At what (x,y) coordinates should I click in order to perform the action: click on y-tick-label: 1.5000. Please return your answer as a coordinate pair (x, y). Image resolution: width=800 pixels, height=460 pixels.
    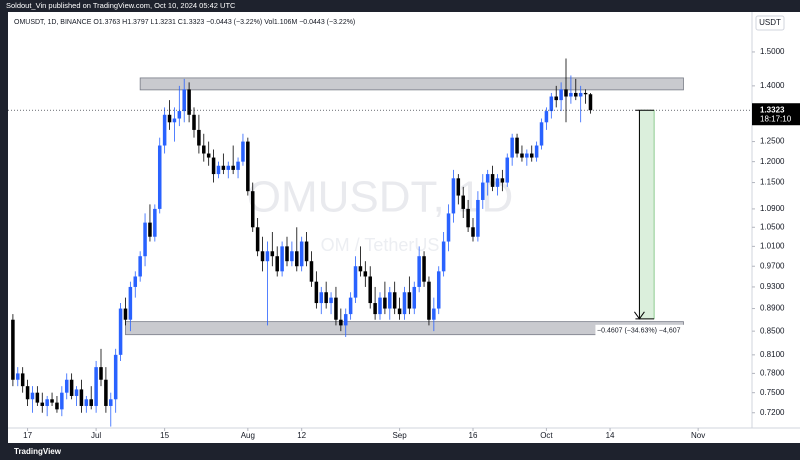
    Looking at the image, I should click on (772, 51).